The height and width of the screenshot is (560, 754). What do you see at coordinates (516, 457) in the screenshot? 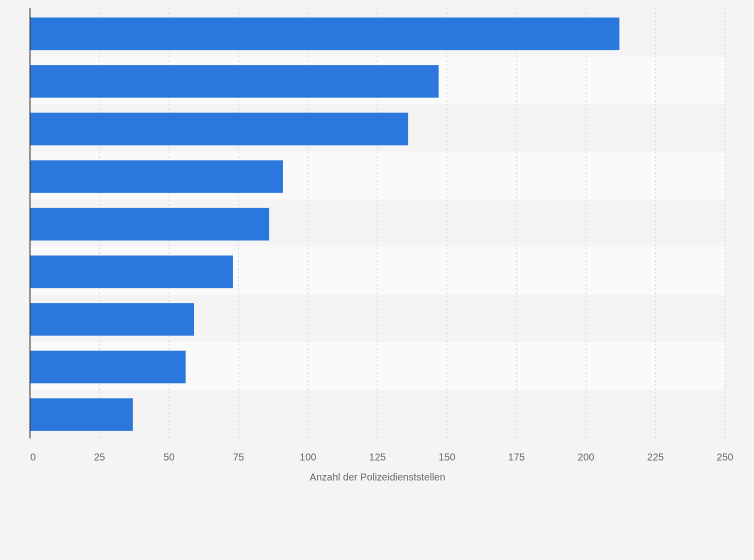
I see `x-tick-label: 175` at bounding box center [516, 457].